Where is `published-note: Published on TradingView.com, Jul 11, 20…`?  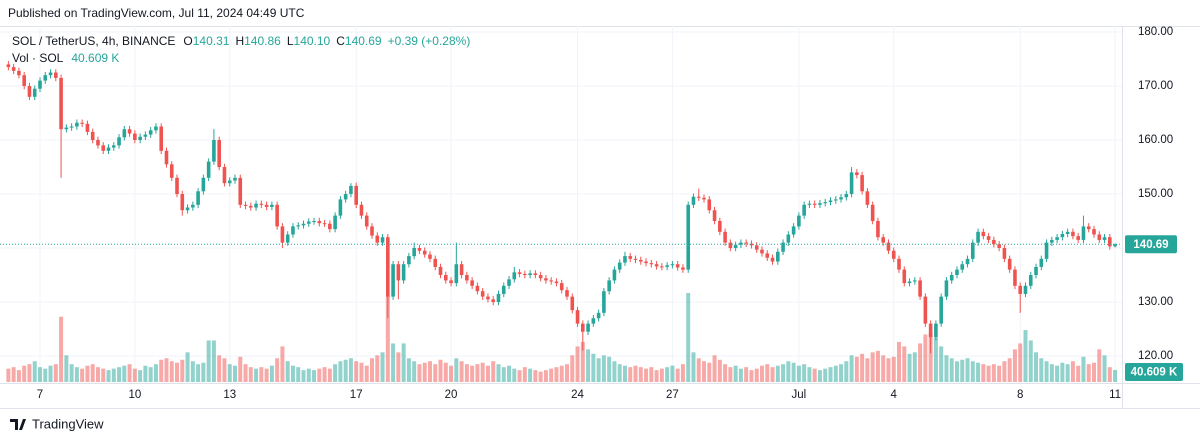
published-note: Published on TradingView.com, Jul 11, 20… is located at coordinates (156, 13).